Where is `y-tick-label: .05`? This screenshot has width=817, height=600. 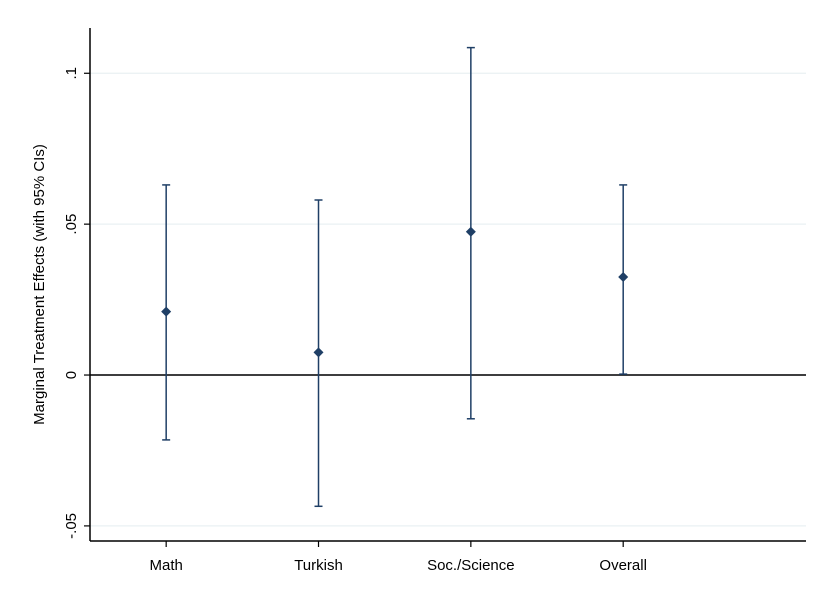
y-tick-label: .05 is located at coordinates (71, 224).